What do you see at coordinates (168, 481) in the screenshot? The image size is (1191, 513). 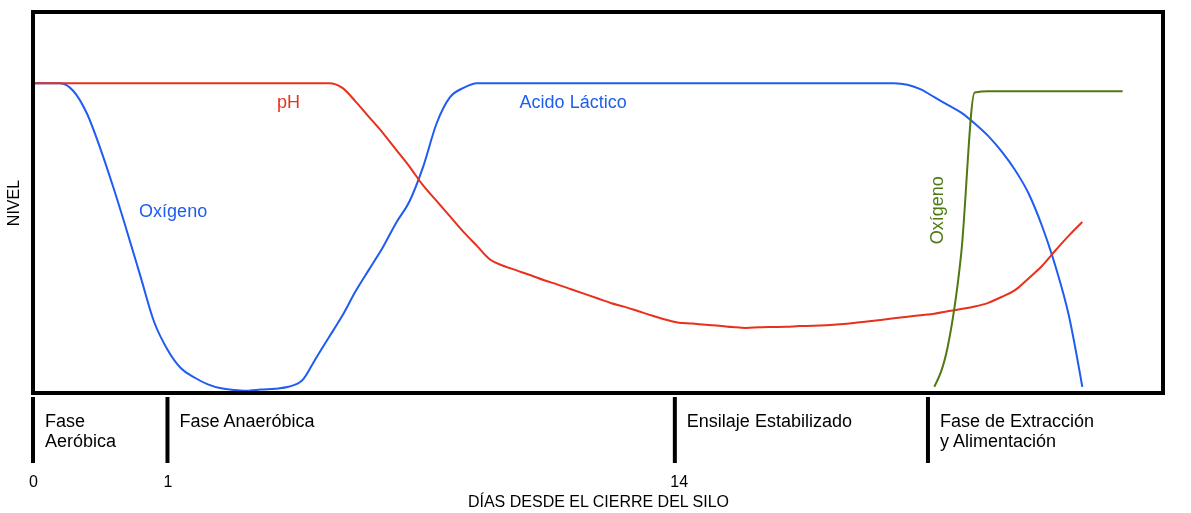 I see `x-tick-label: 1` at bounding box center [168, 481].